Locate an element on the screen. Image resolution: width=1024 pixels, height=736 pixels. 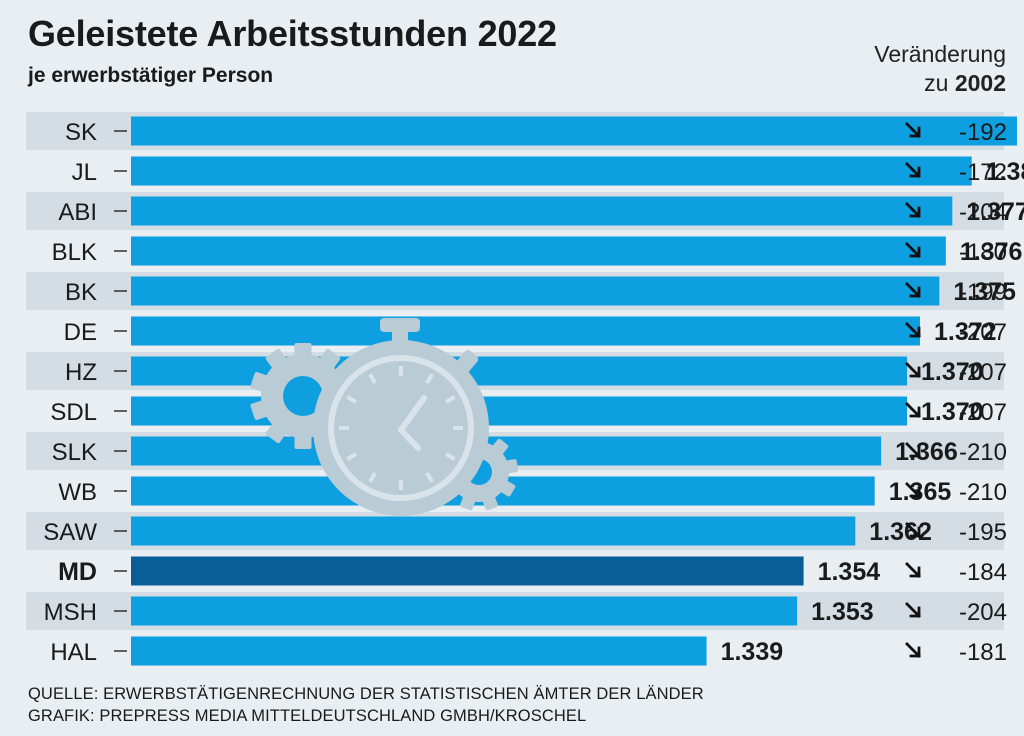
category-label: HAL is located at coordinates (73, 652).